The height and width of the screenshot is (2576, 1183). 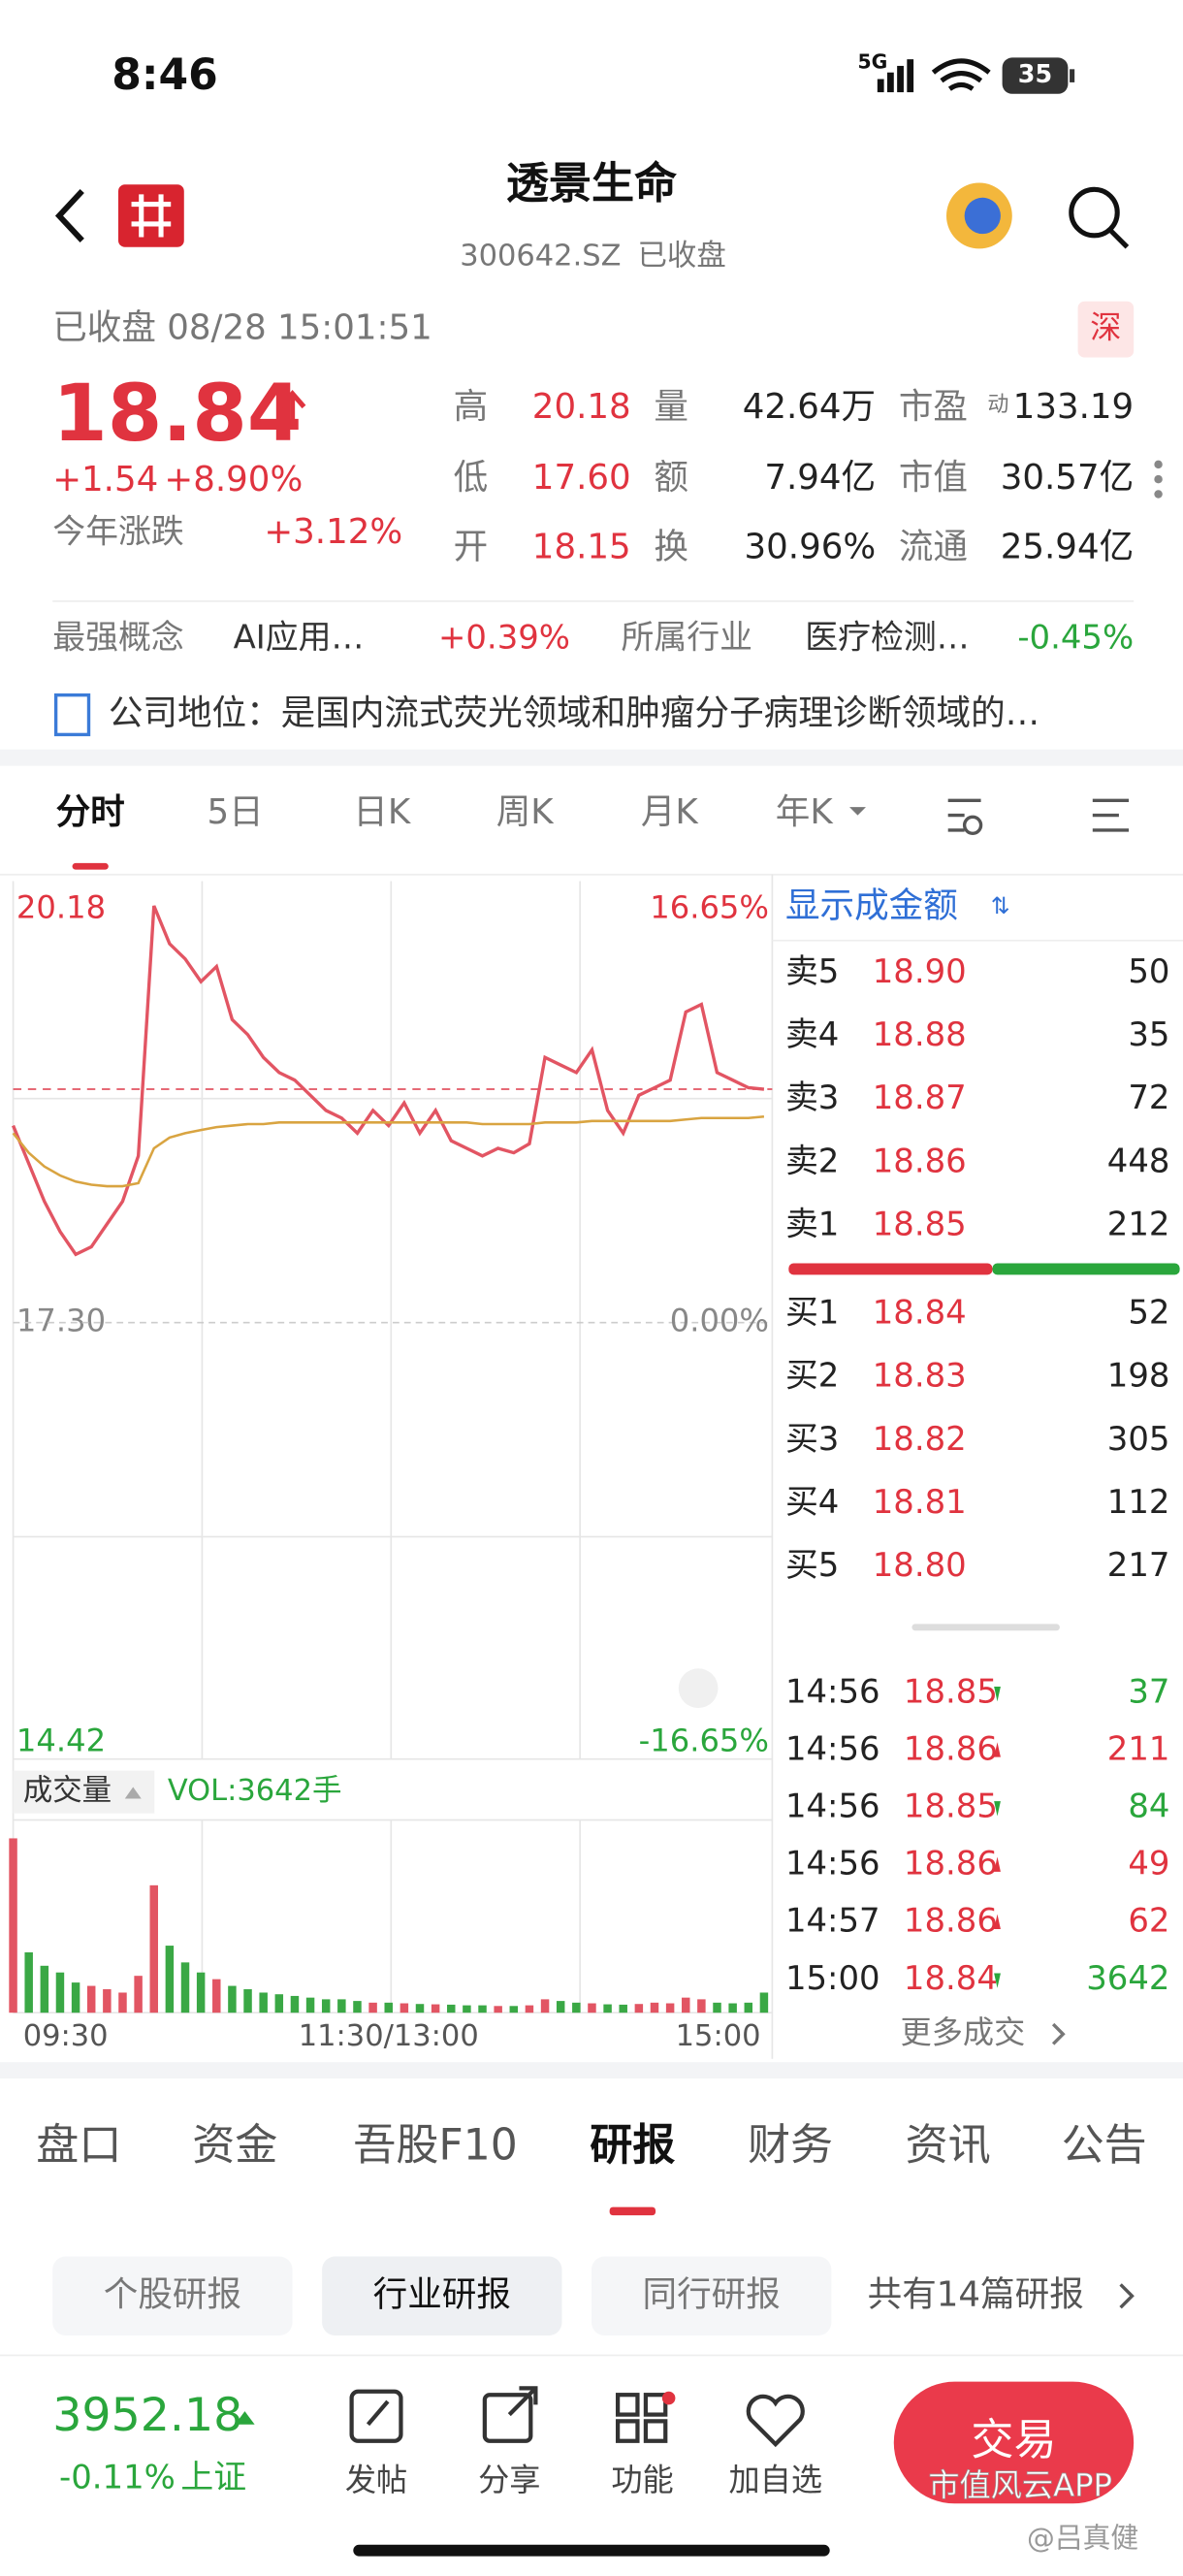 I want to click on toggle-icon: ⇅, so click(x=1000, y=905).